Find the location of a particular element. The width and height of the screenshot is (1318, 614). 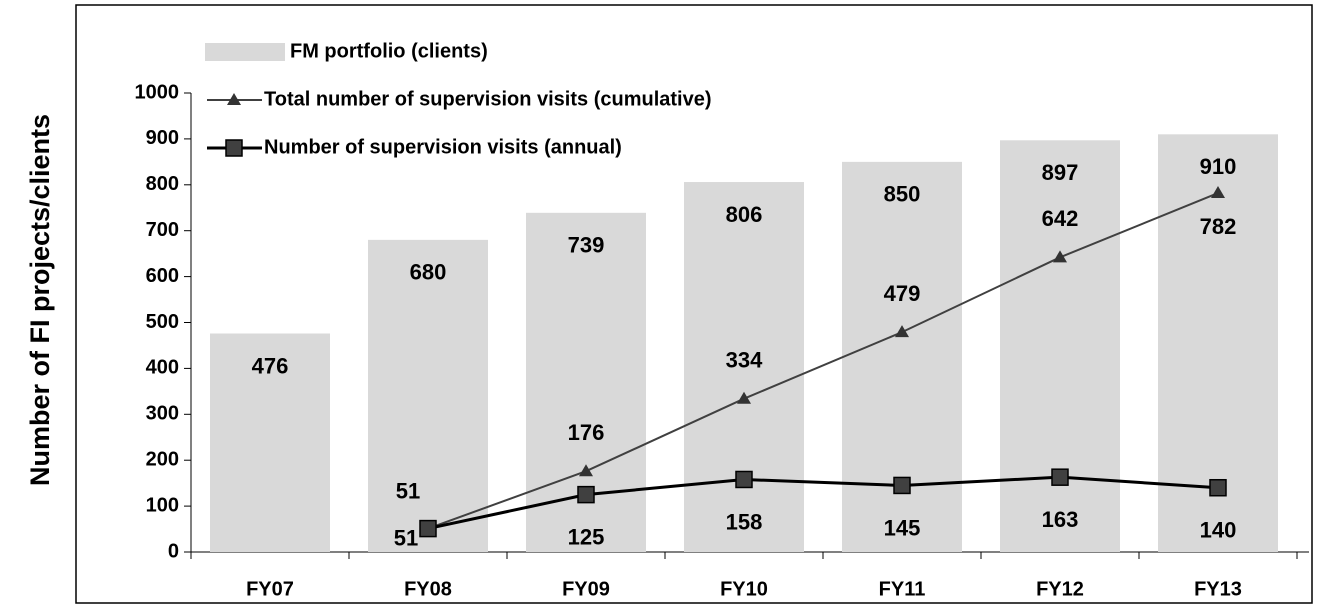

y-tick-label: 800 is located at coordinates (162, 184).